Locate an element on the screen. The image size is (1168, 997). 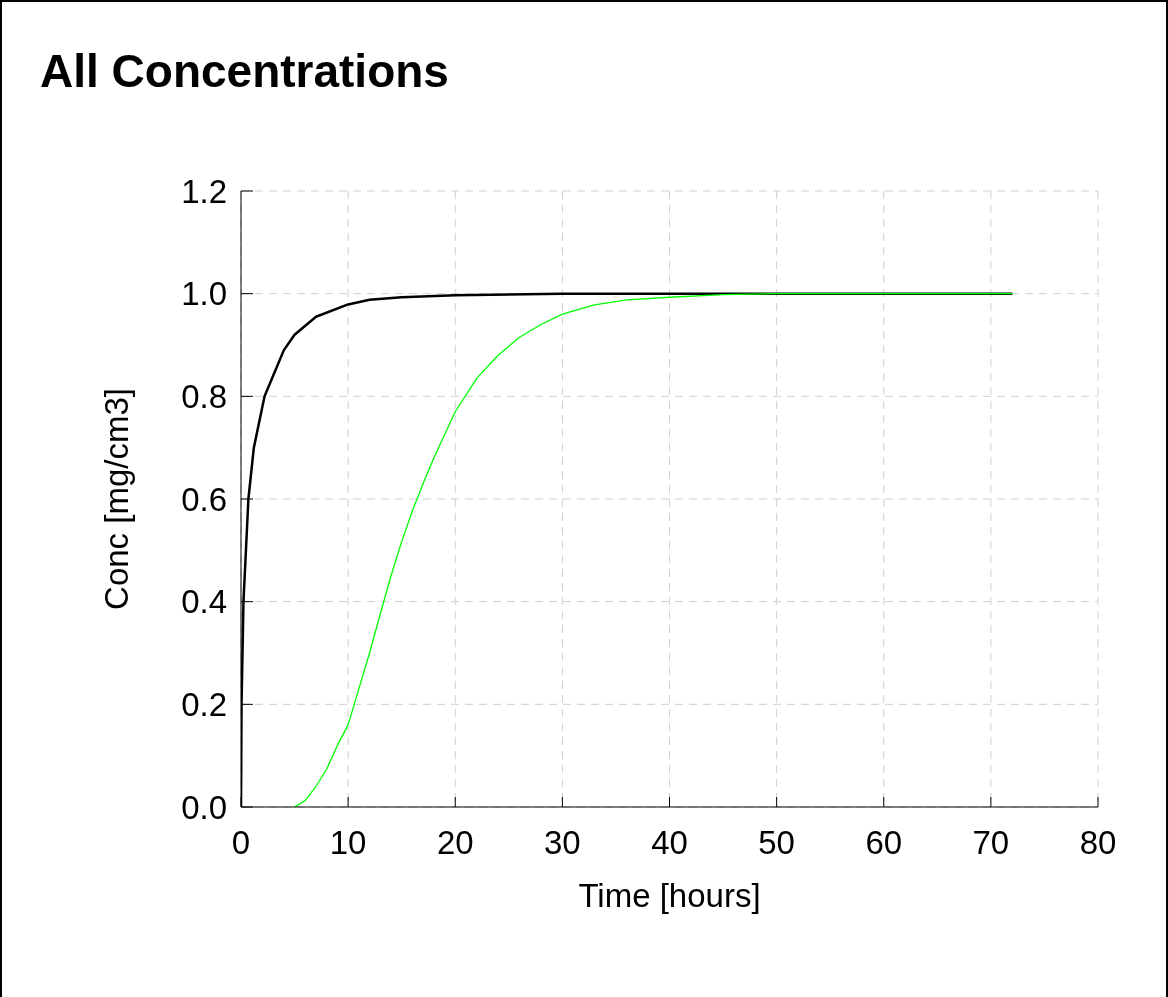
x-tick-label: 0 is located at coordinates (241, 843).